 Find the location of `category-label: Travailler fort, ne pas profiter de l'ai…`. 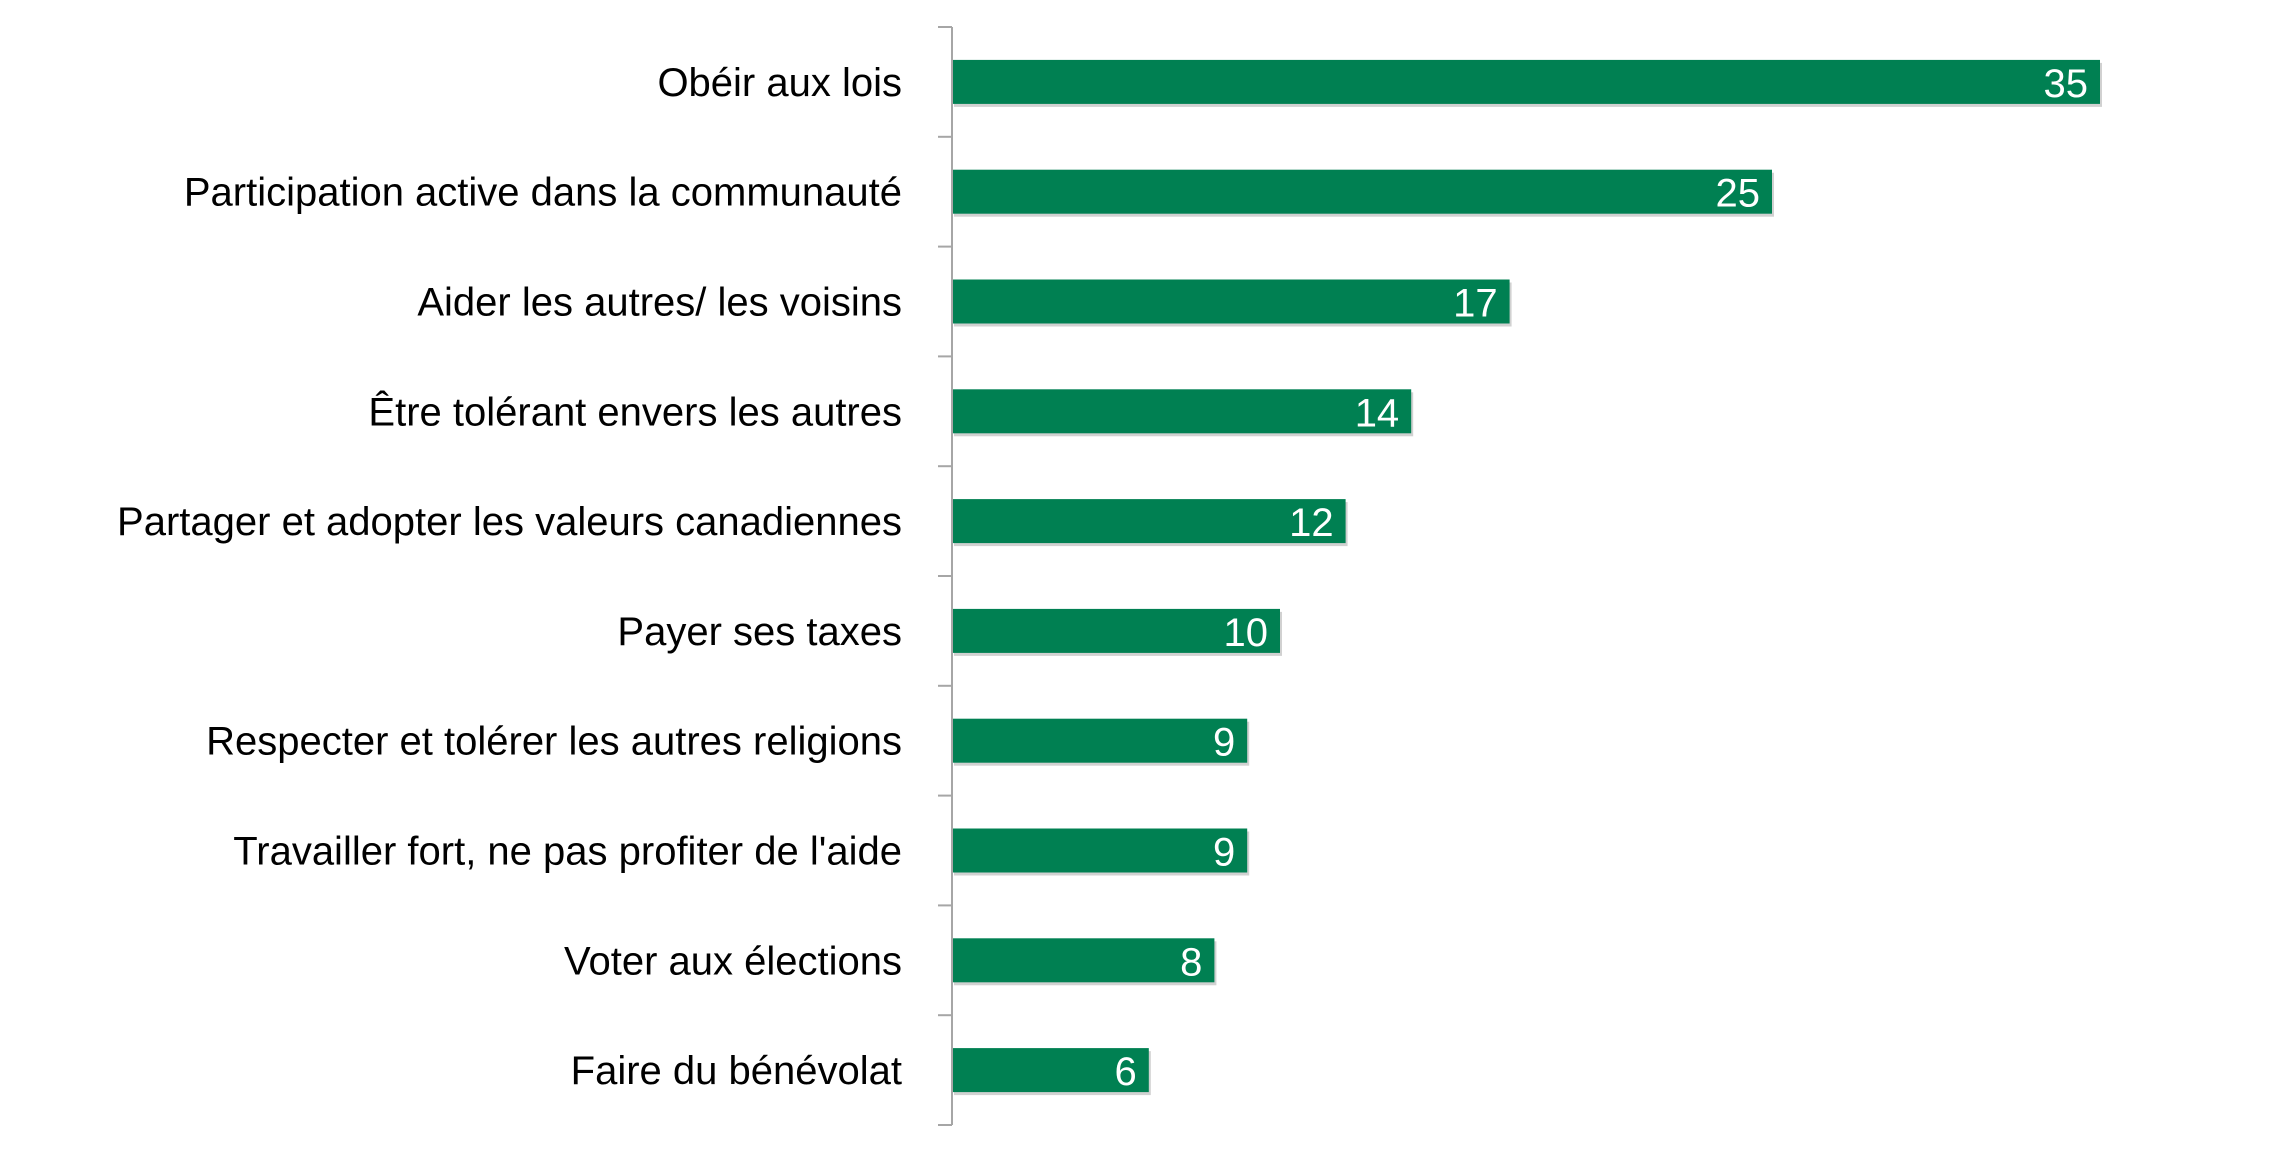

category-label: Travailler fort, ne pas profiter de l'ai… is located at coordinates (567, 852).